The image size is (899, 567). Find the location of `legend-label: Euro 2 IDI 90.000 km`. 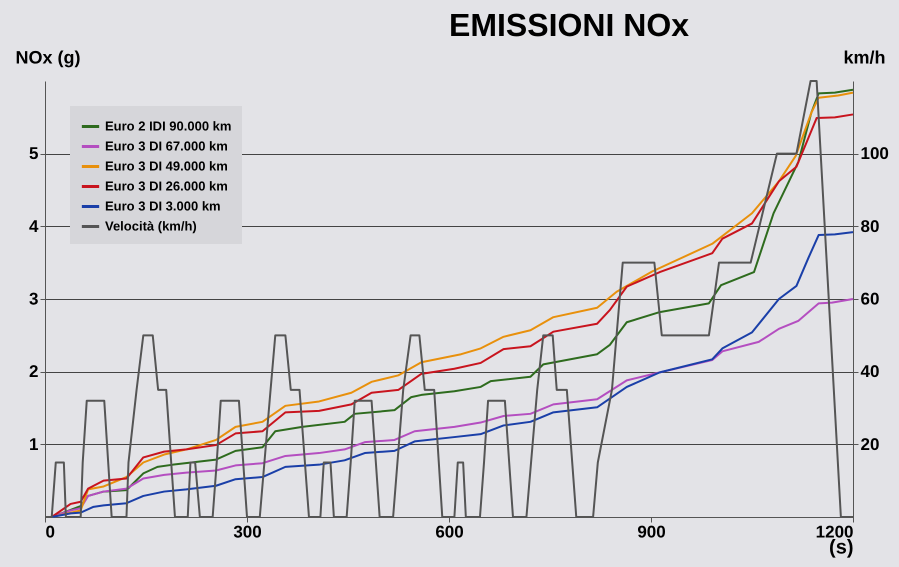

legend-label: Euro 2 IDI 90.000 km is located at coordinates (168, 126).